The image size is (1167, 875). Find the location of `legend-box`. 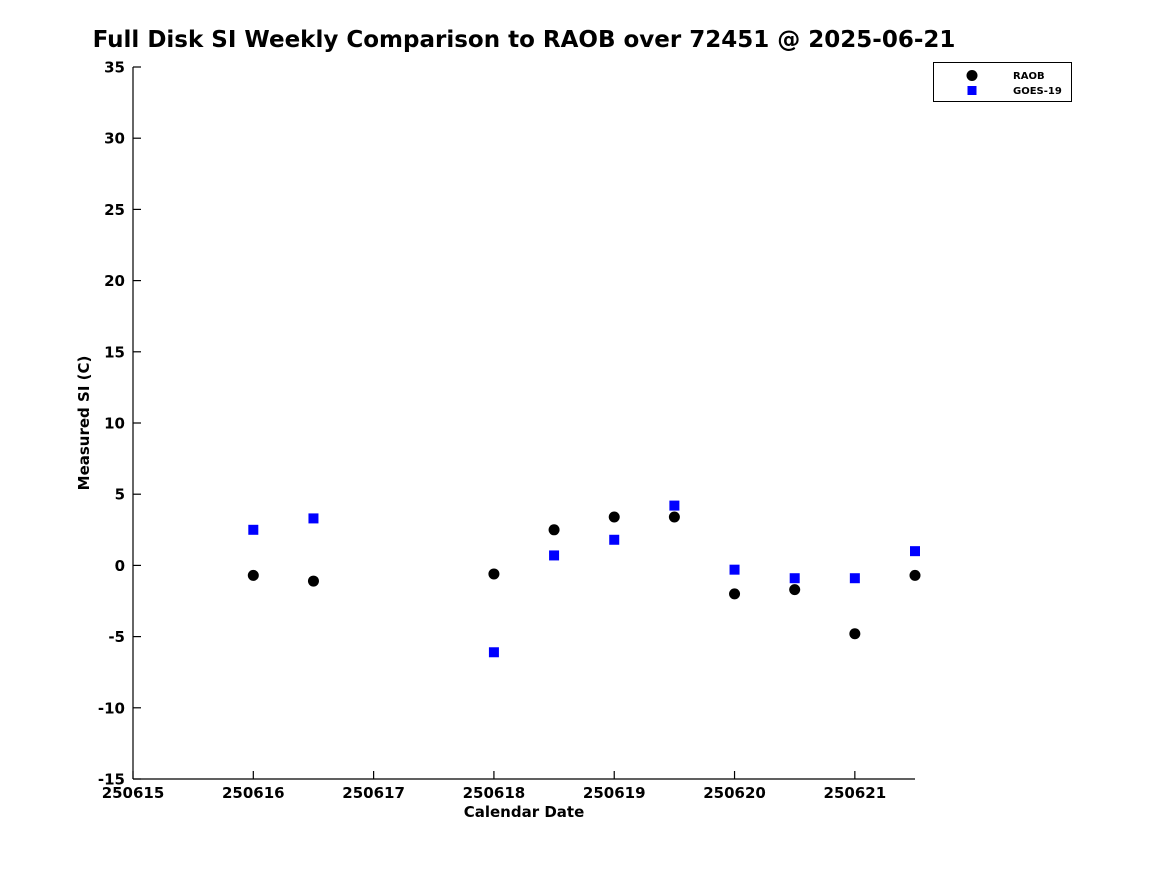

legend-box is located at coordinates (1002, 82).